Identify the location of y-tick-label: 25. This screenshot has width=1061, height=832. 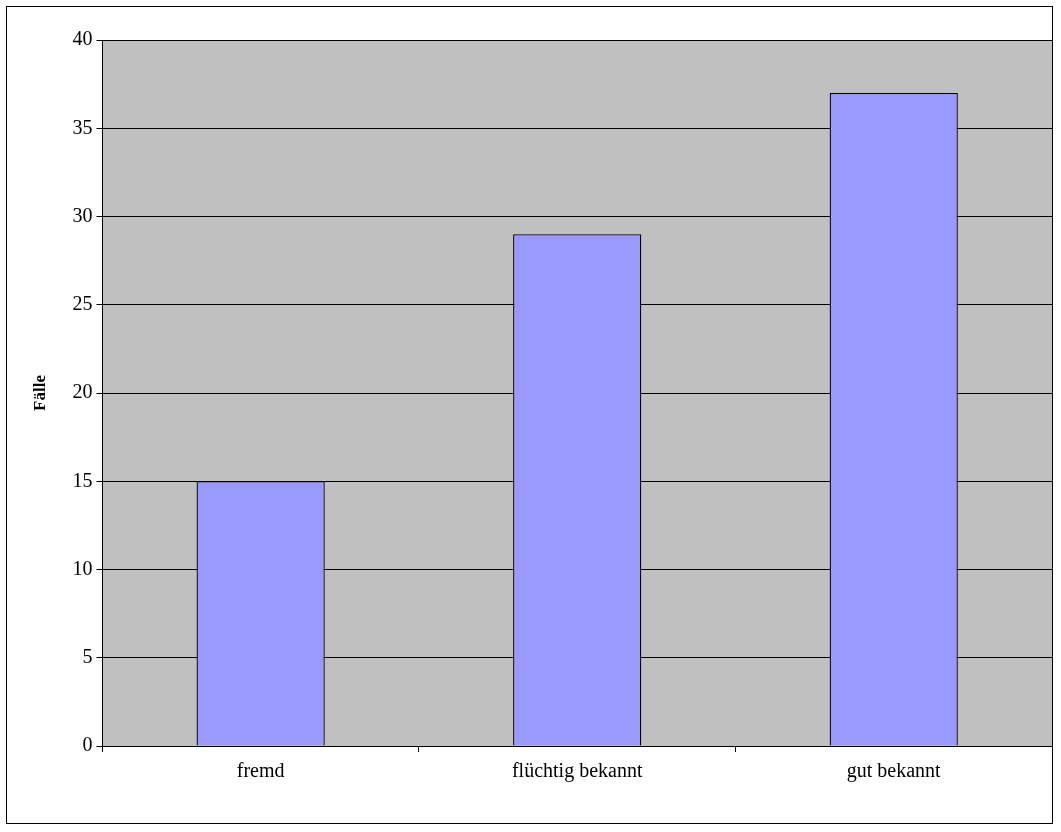
(82, 303).